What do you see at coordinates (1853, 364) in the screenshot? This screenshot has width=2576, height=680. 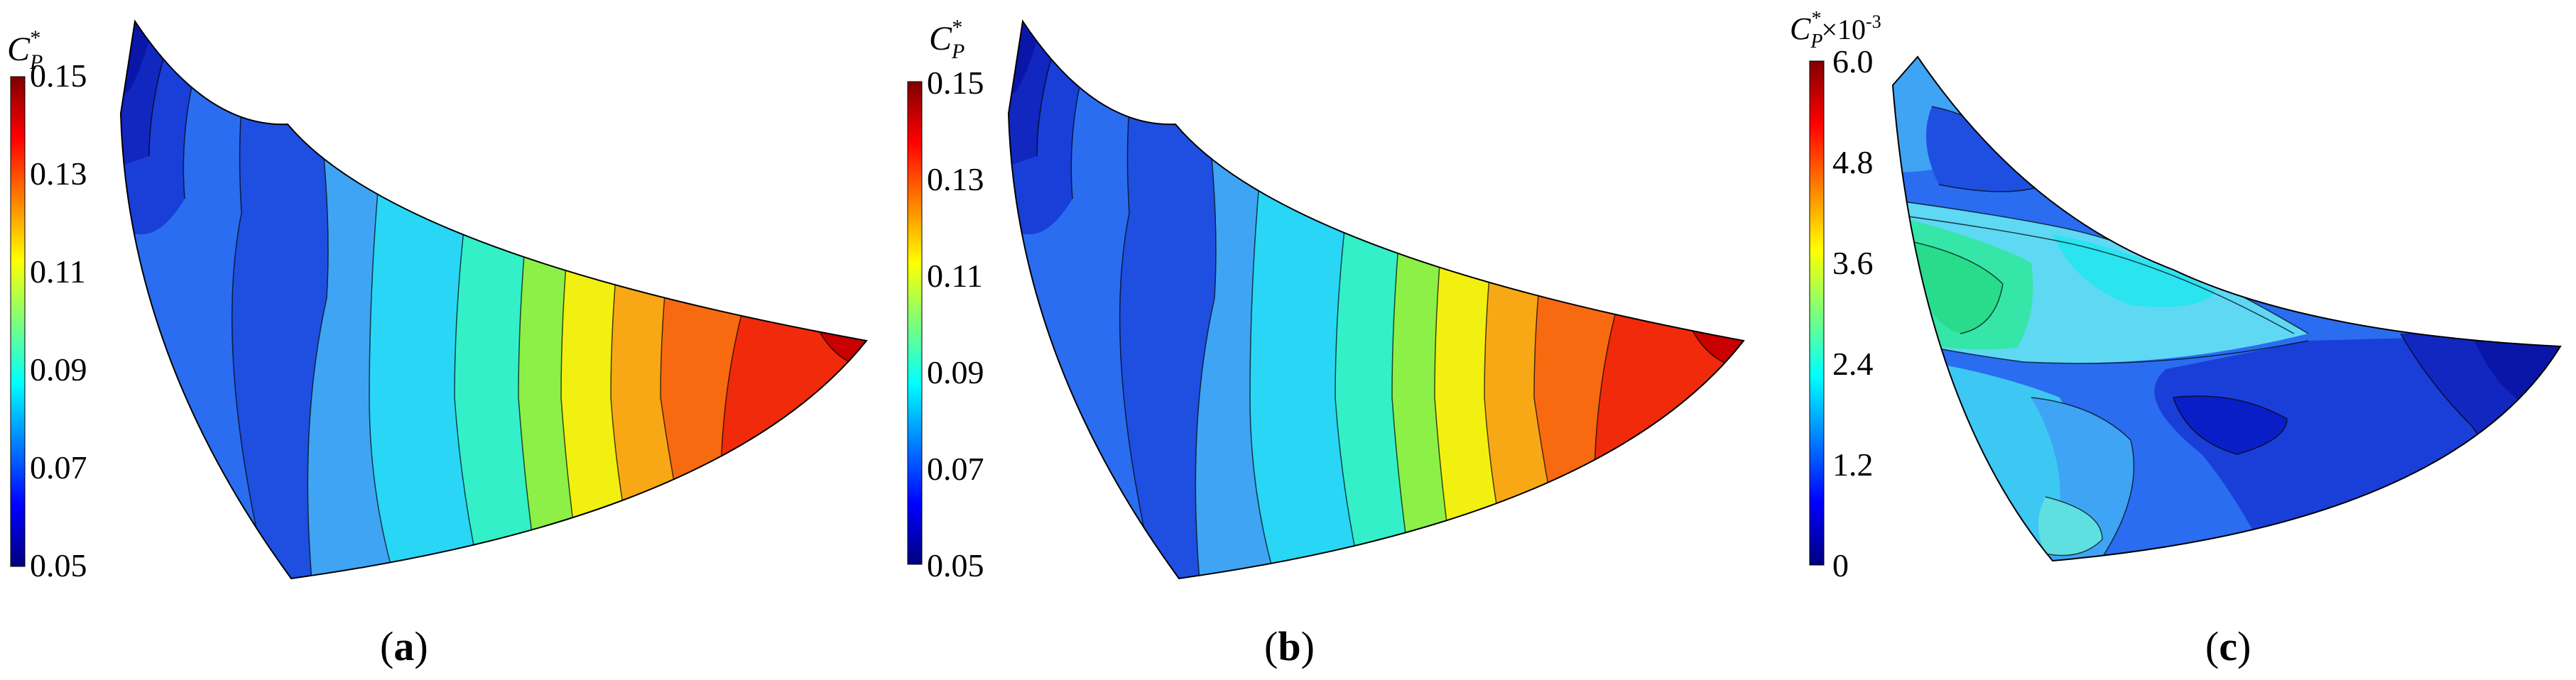 I see `colorbar-tick-c-2: 2.4` at bounding box center [1853, 364].